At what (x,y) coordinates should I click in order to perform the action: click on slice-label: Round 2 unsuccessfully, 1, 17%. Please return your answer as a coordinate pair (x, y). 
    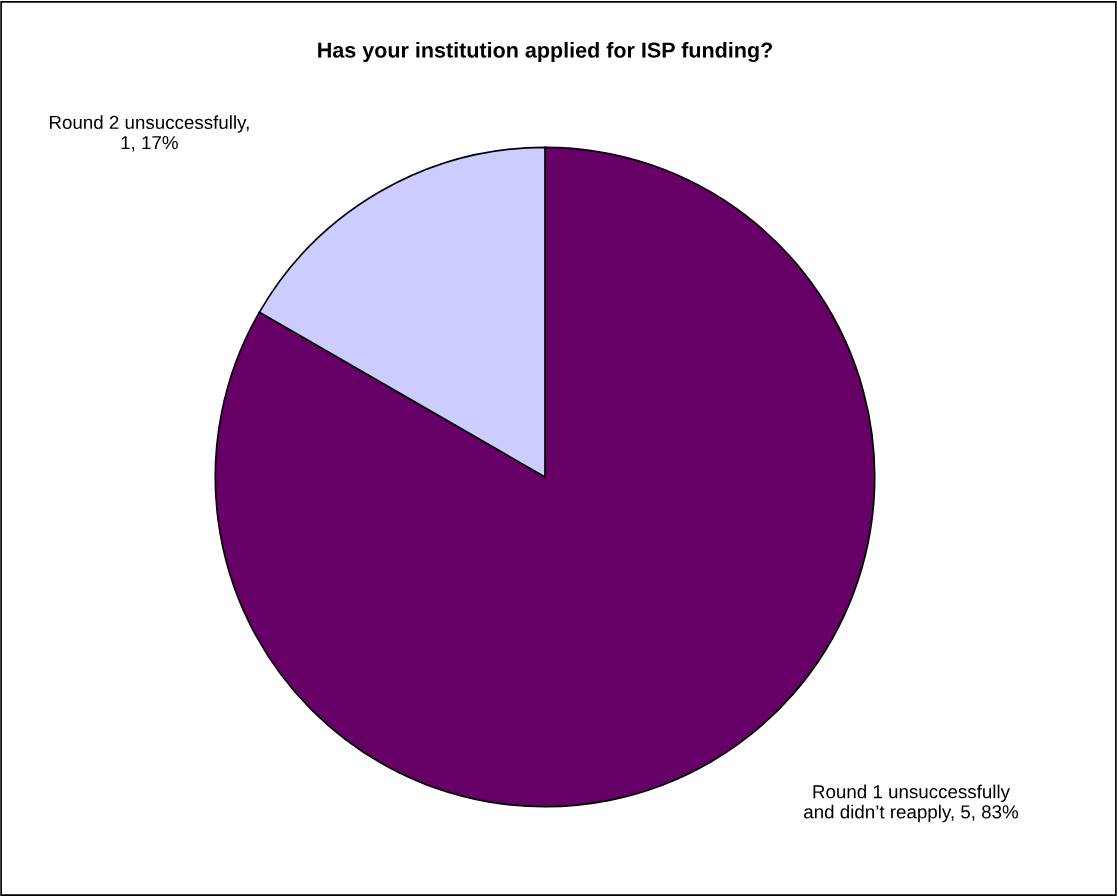
    Looking at the image, I should click on (149, 133).